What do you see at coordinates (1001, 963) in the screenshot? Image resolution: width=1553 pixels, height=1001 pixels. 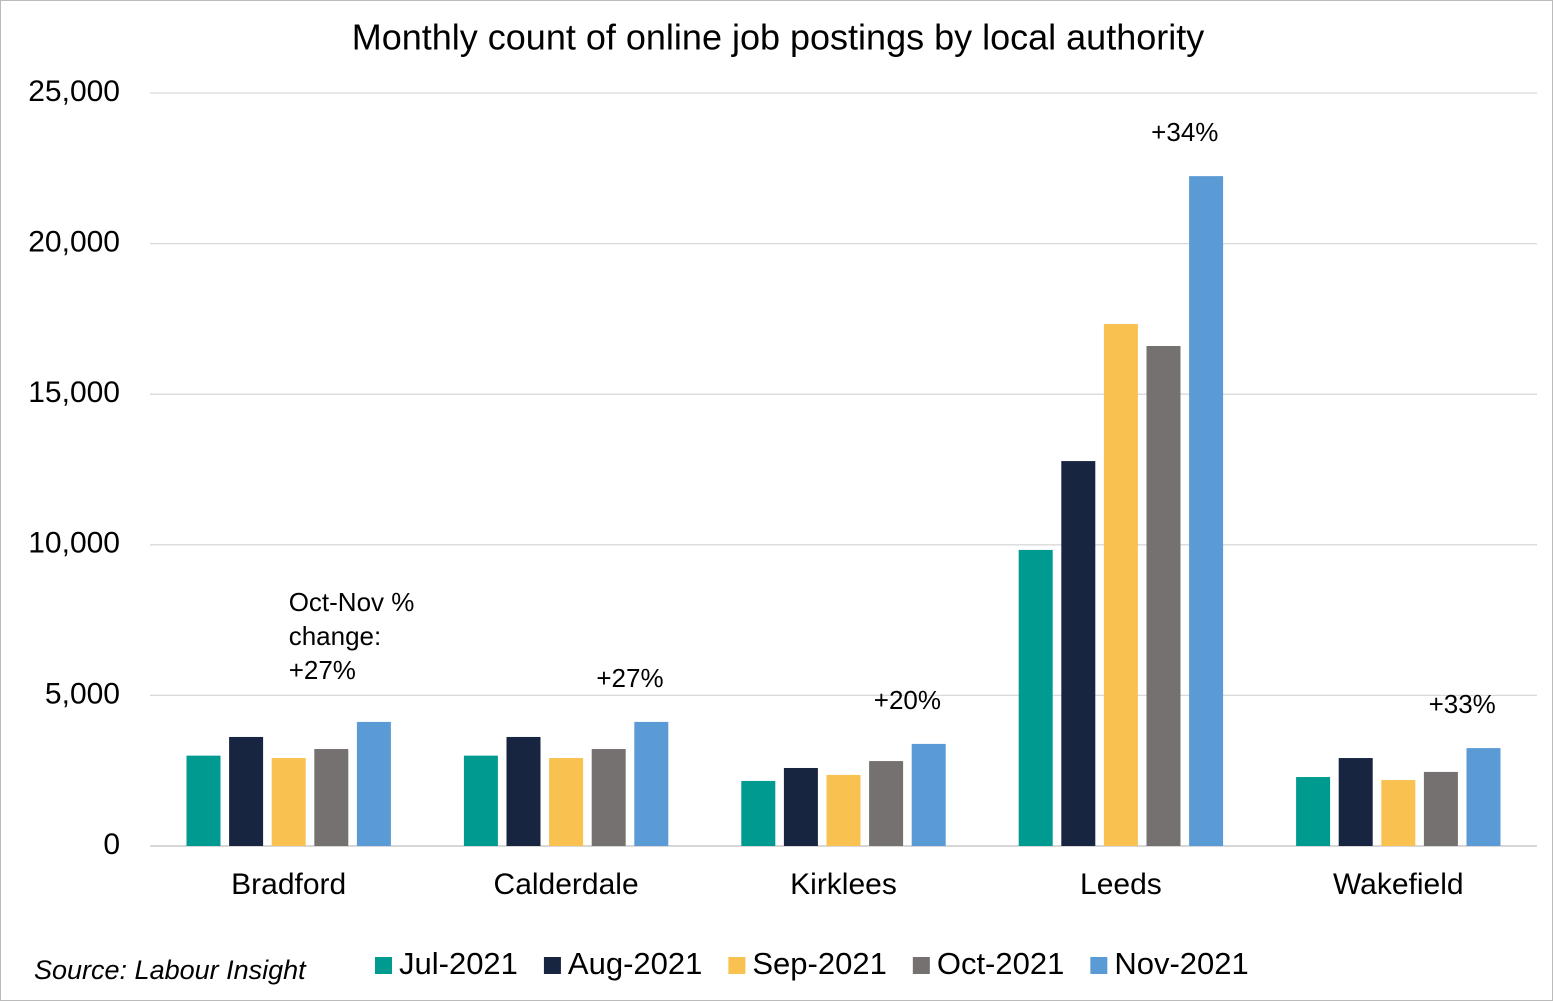 I see `legend-label: Oct-2021` at bounding box center [1001, 963].